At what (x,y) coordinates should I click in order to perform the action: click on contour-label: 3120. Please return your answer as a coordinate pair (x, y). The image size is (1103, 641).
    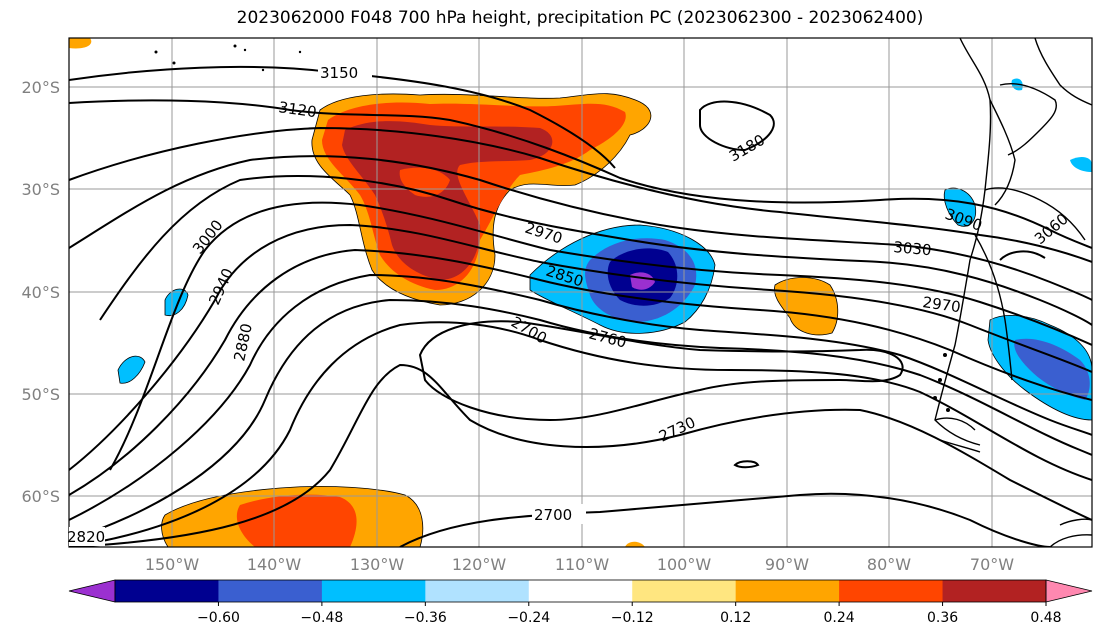
    Looking at the image, I should click on (297, 109).